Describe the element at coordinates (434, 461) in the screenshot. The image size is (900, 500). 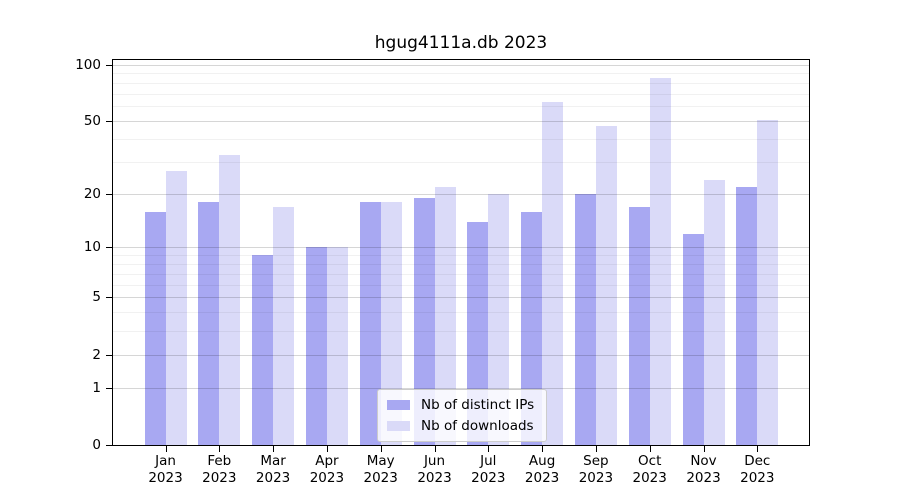
I see `month-label: Jun` at that location.